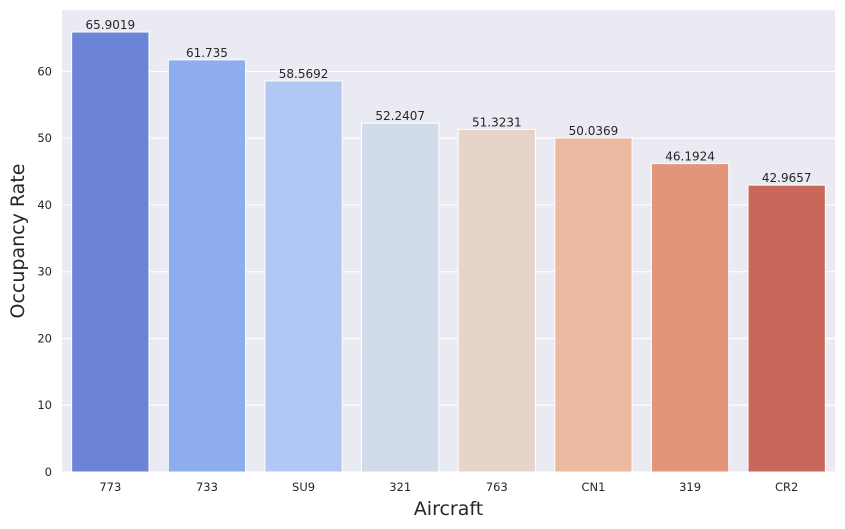  I want to click on data-label-319: 46.1924, so click(690, 157).